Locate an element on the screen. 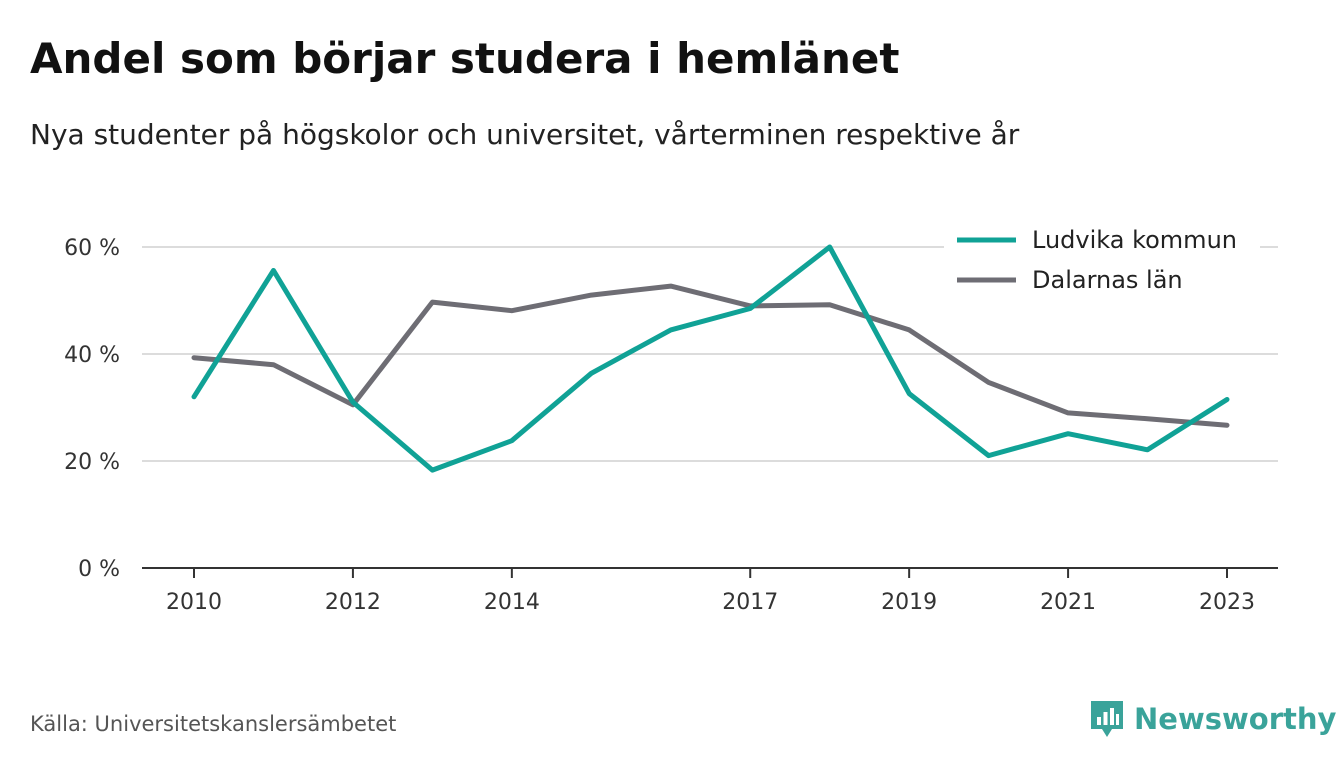 This screenshot has width=1340, height=771. legend-background is located at coordinates (1102, 260).